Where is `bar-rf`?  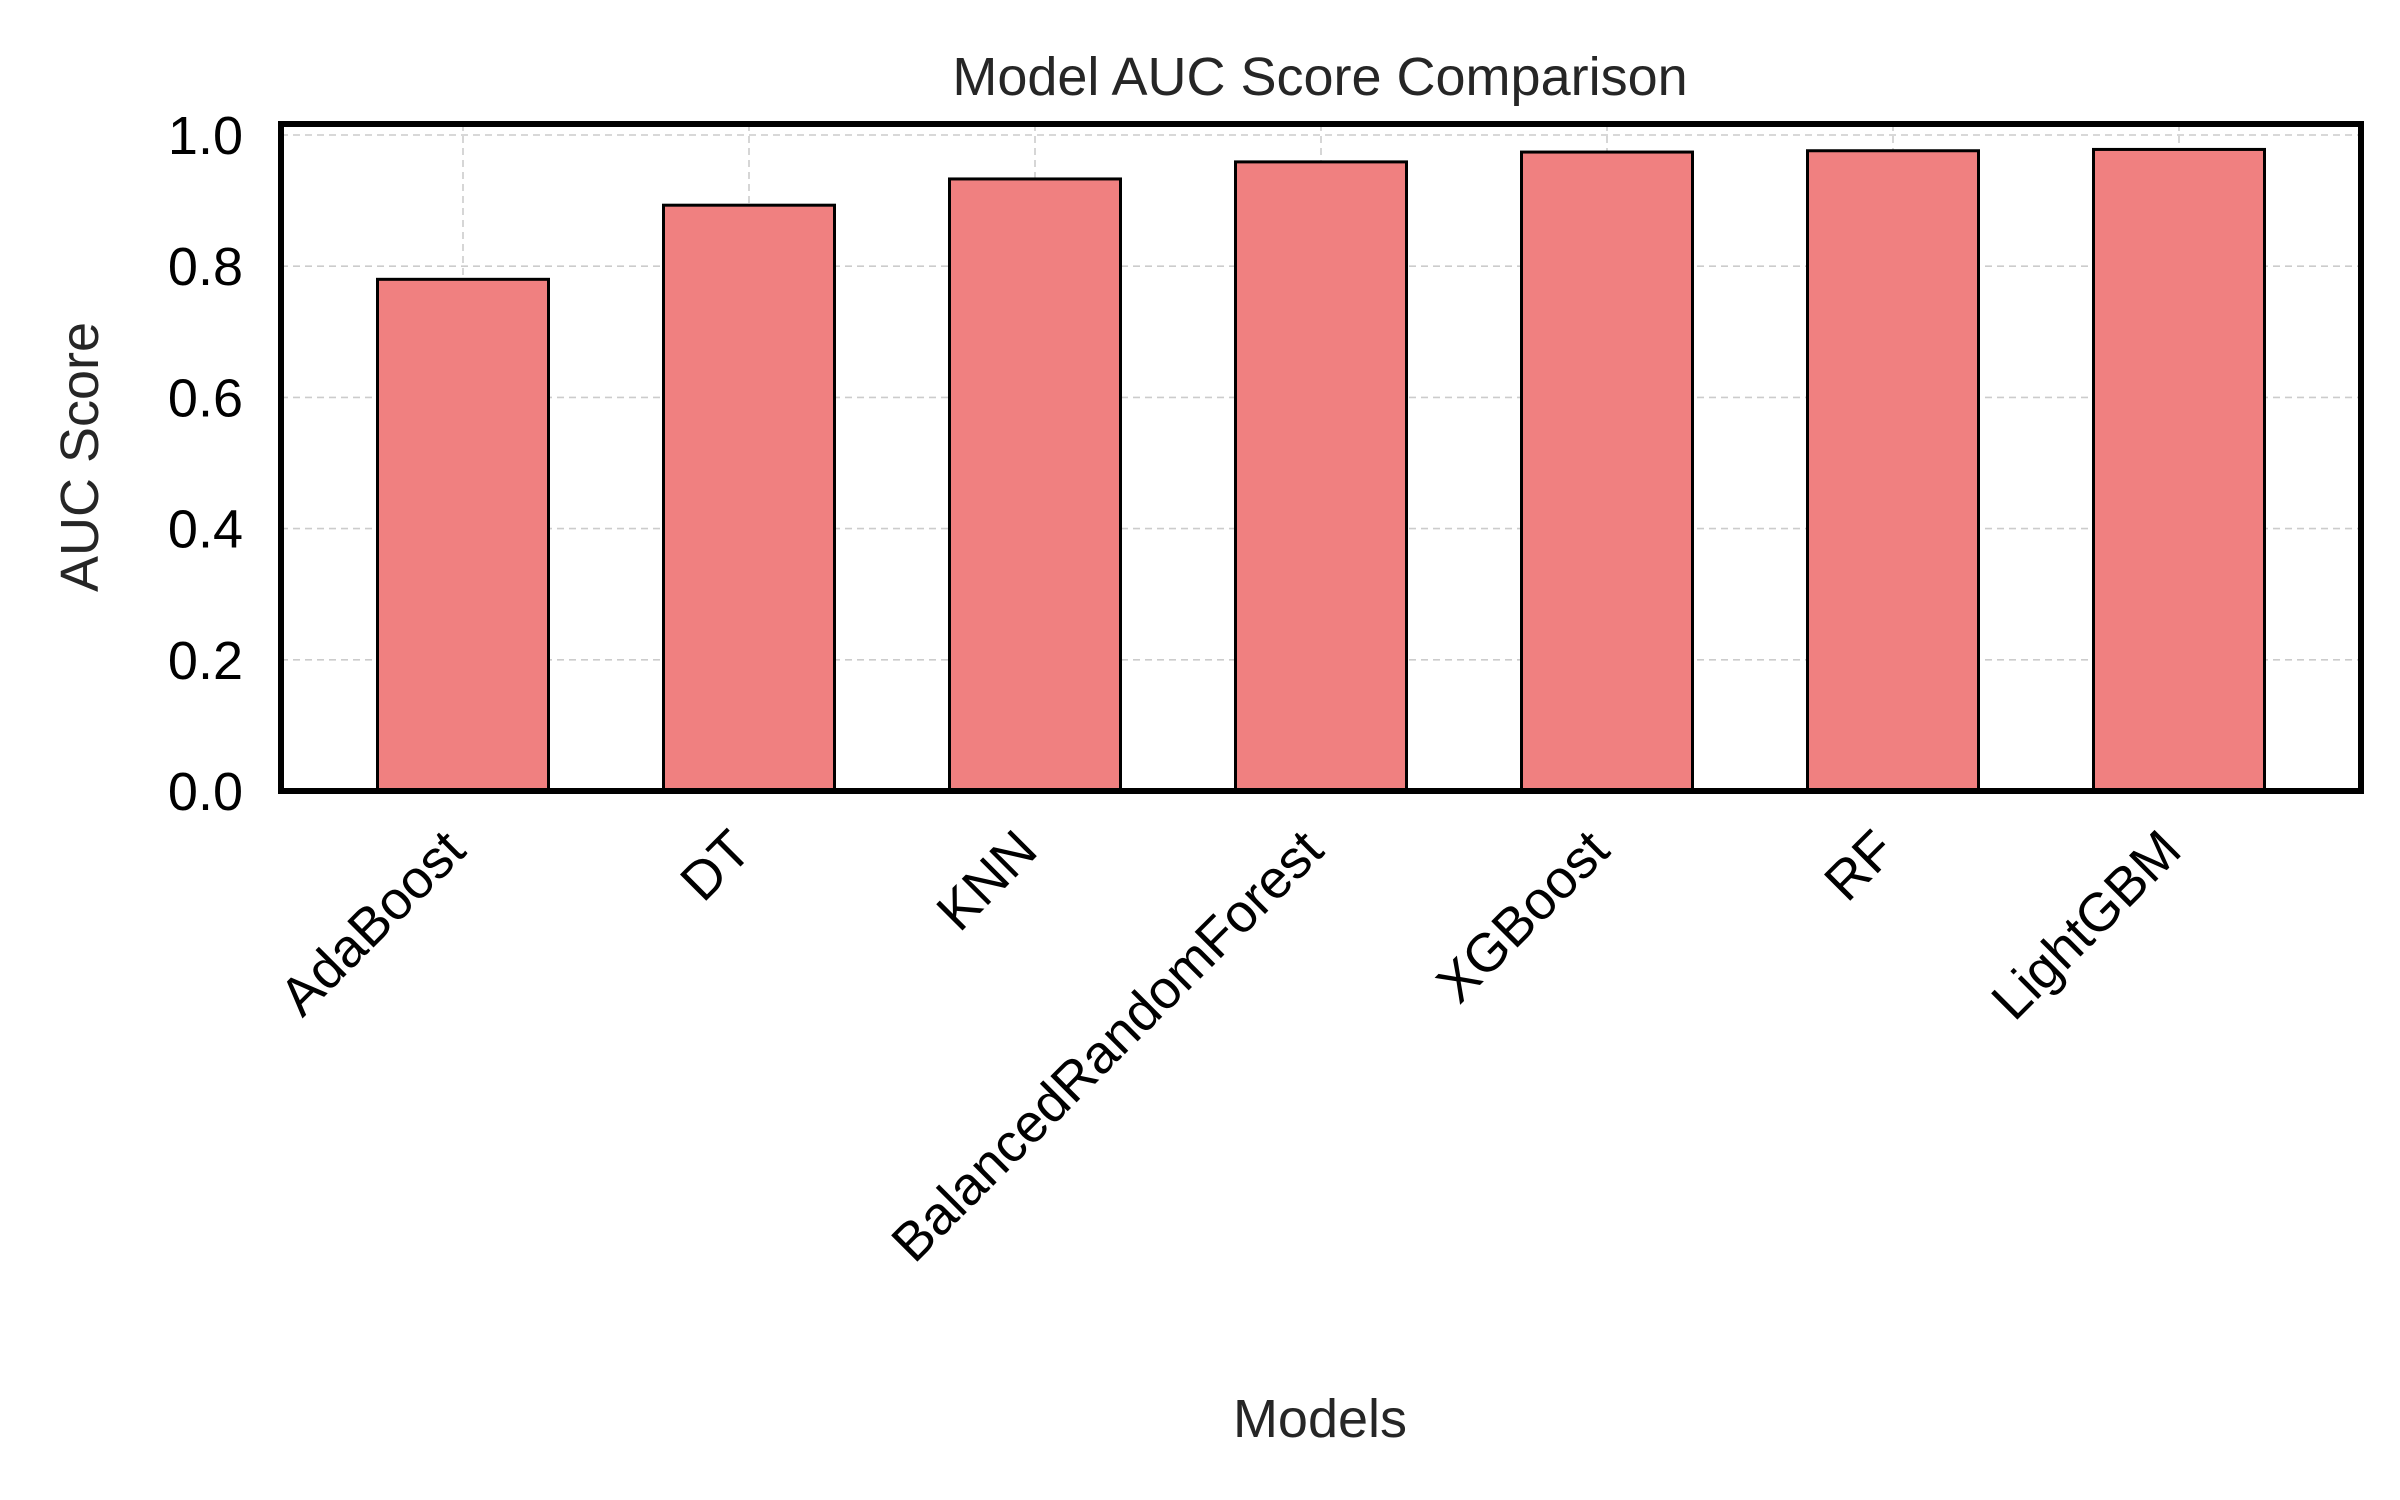 bar-rf is located at coordinates (1893, 471).